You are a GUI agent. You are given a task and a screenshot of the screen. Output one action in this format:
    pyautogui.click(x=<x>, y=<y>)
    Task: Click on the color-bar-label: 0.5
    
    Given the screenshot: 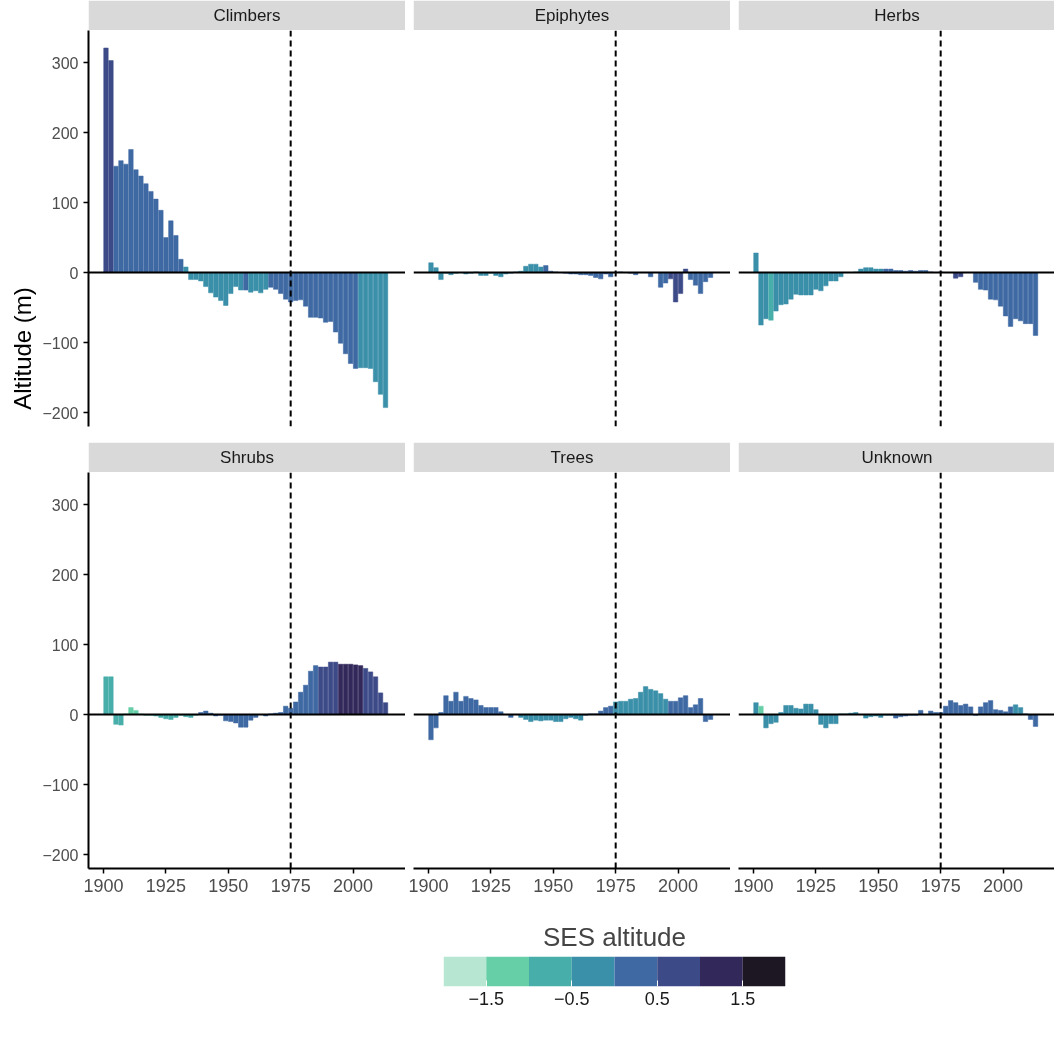 What is the action you would take?
    pyautogui.click(x=657, y=998)
    